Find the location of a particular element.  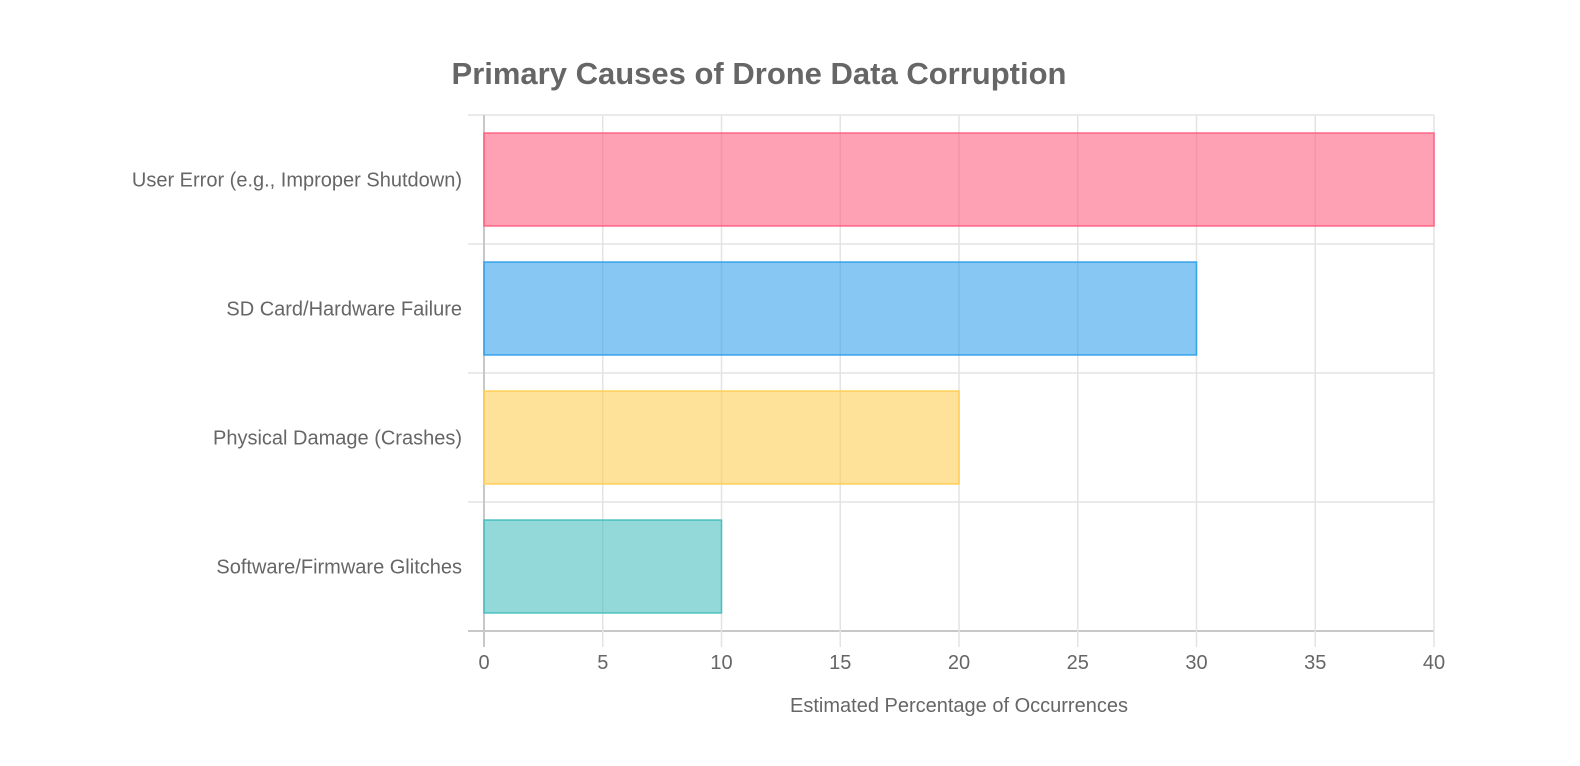

x-tick-label: 25 is located at coordinates (1078, 663).